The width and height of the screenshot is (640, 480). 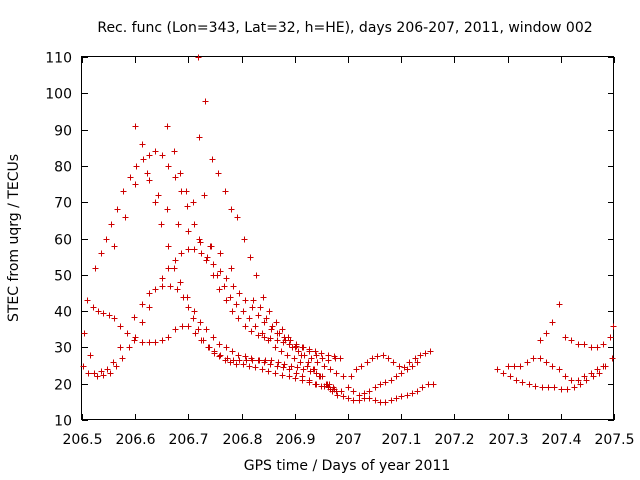 What do you see at coordinates (242, 440) in the screenshot?
I see `x-tick-label: 206.8` at bounding box center [242, 440].